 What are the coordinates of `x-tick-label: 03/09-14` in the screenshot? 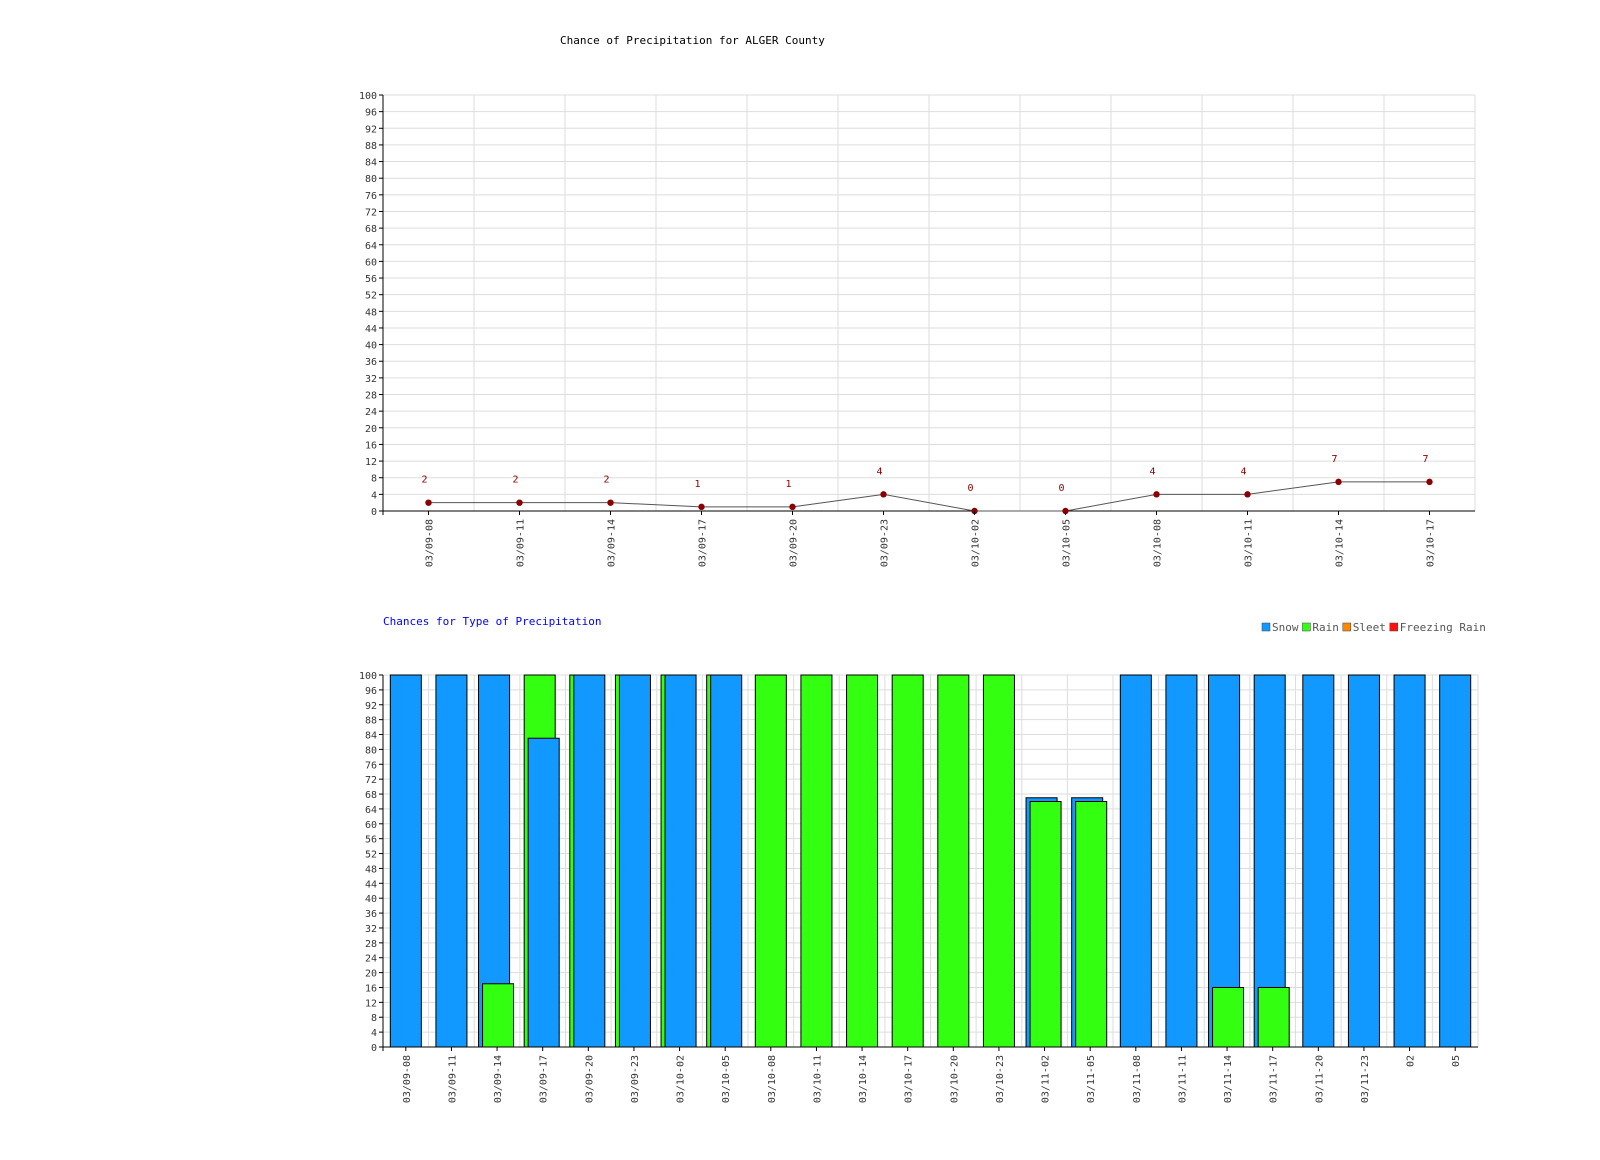 It's located at (498, 1079).